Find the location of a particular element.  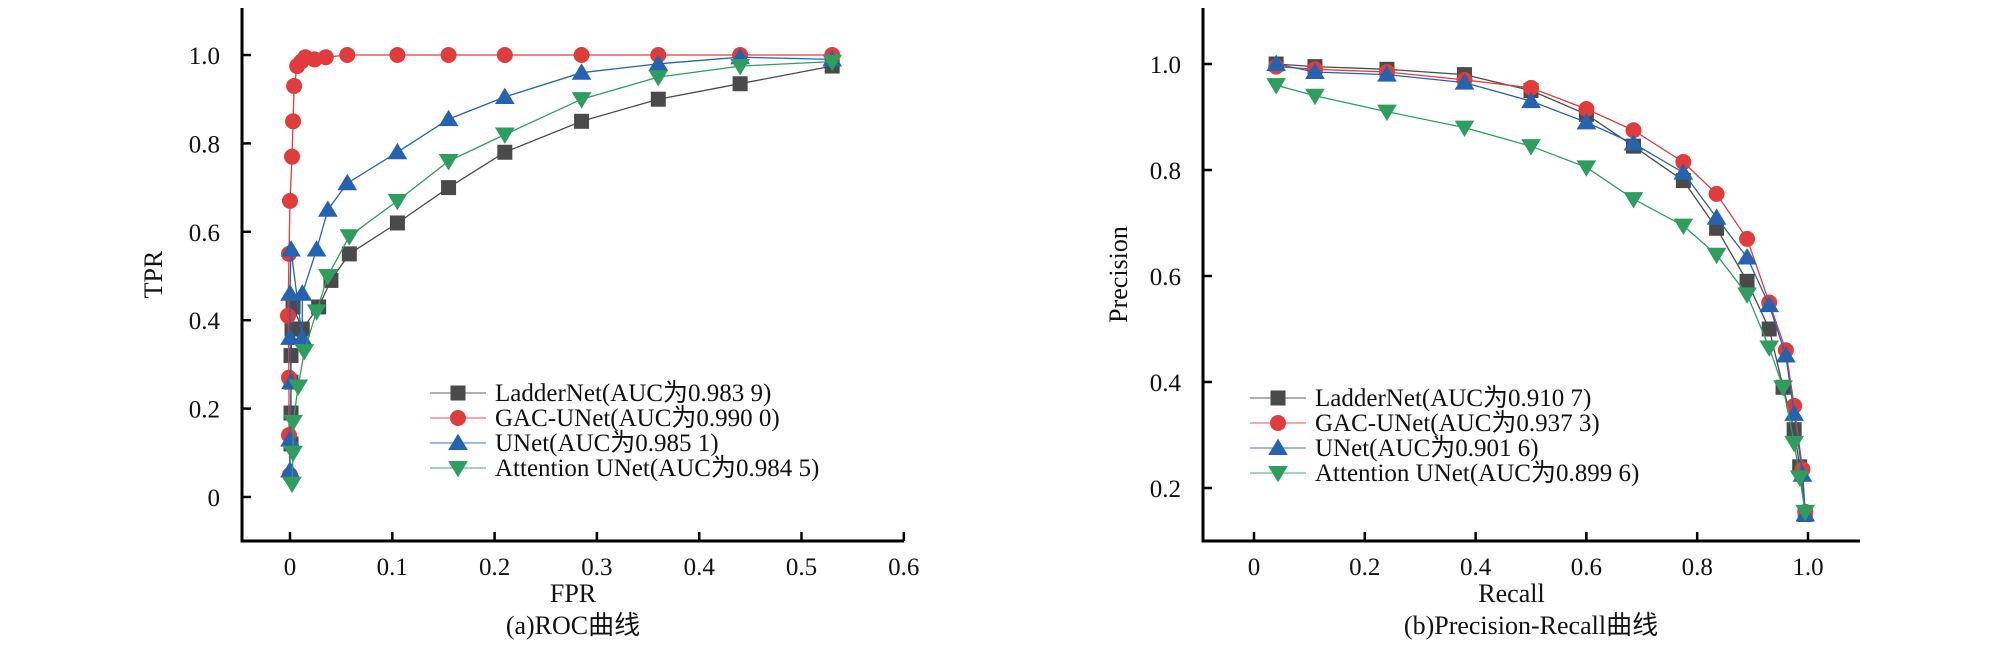

pr-y-tick-label: 1.0 is located at coordinates (1165, 65).